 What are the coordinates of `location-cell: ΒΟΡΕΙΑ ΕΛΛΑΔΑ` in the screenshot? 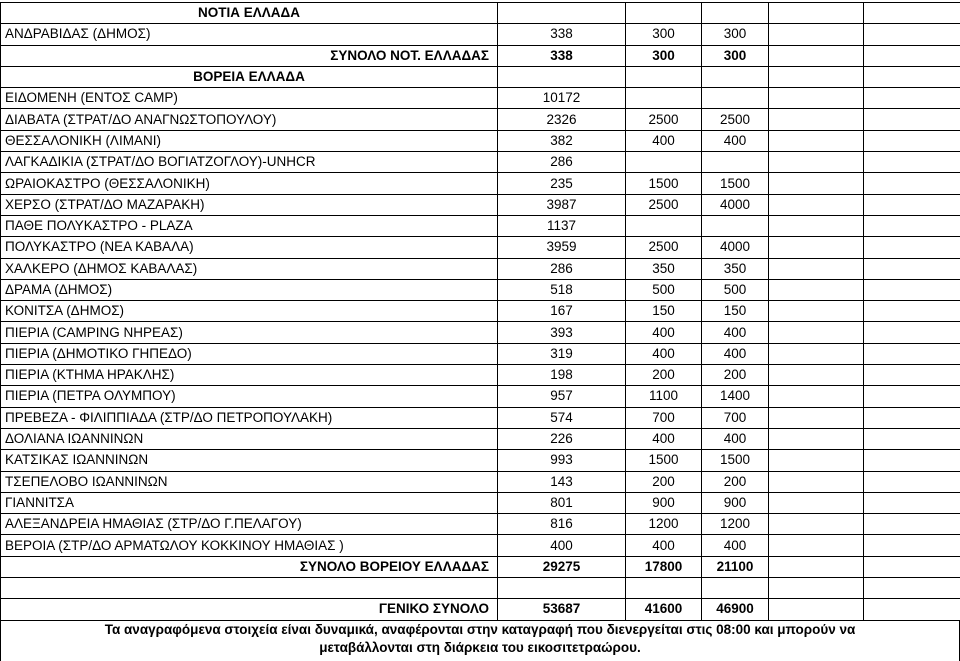 It's located at (249, 76).